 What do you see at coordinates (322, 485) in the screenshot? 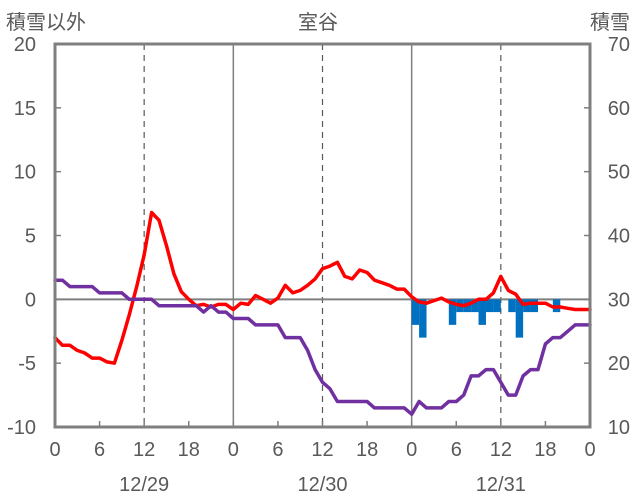
I see `date-label: 12/30` at bounding box center [322, 485].